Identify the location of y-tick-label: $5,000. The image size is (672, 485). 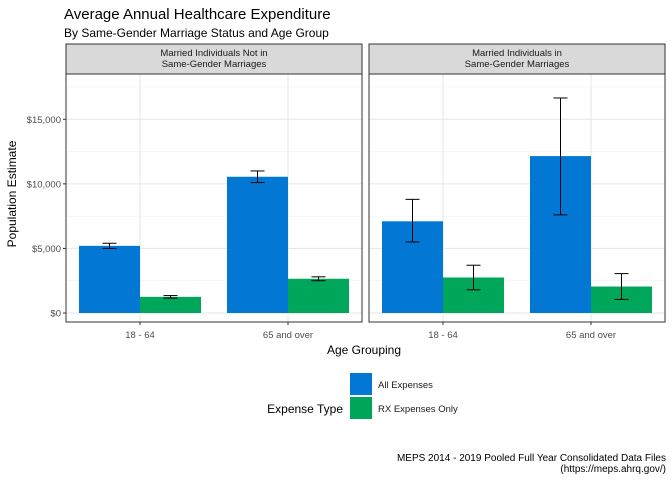
(46, 249).